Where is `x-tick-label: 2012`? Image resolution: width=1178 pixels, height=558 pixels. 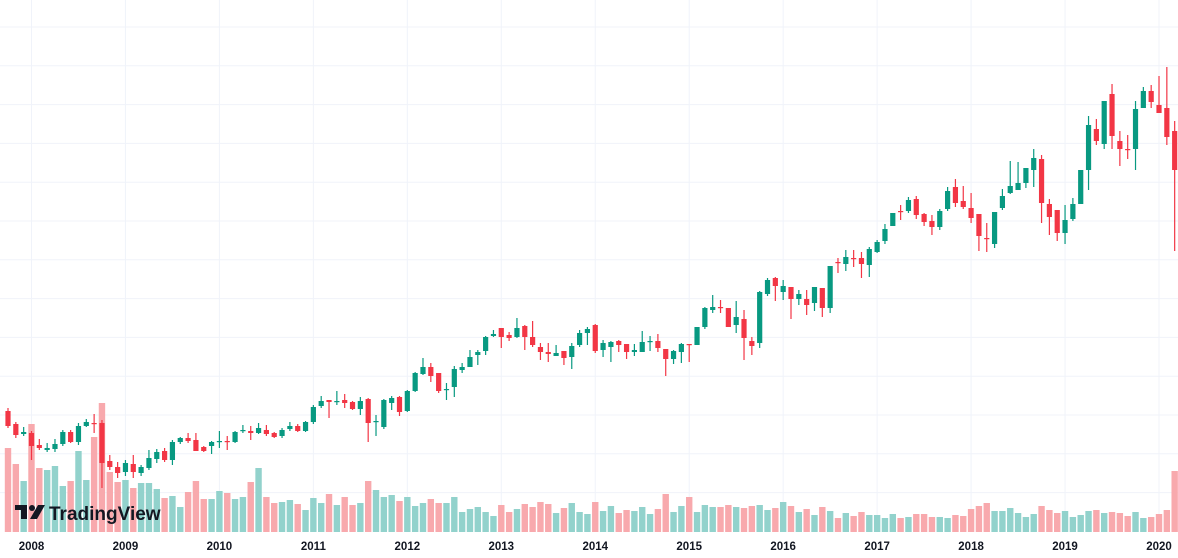 x-tick-label: 2012 is located at coordinates (408, 547).